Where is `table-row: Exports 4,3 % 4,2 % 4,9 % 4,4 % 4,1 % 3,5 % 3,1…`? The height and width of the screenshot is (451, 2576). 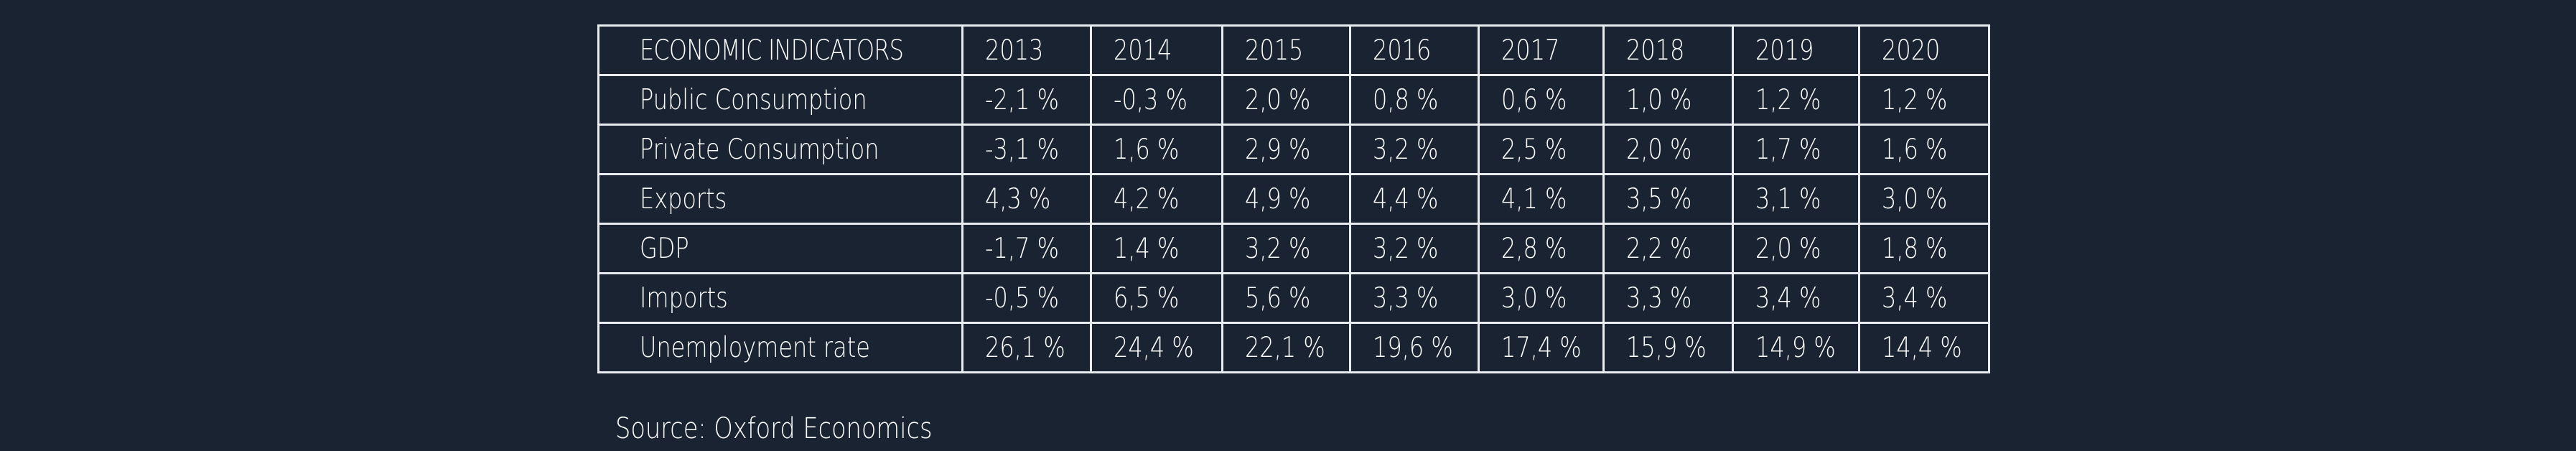 table-row: Exports 4,3 % 4,2 % 4,9 % 4,4 % 4,1 % 3,5 % 3,1… is located at coordinates (1293, 199).